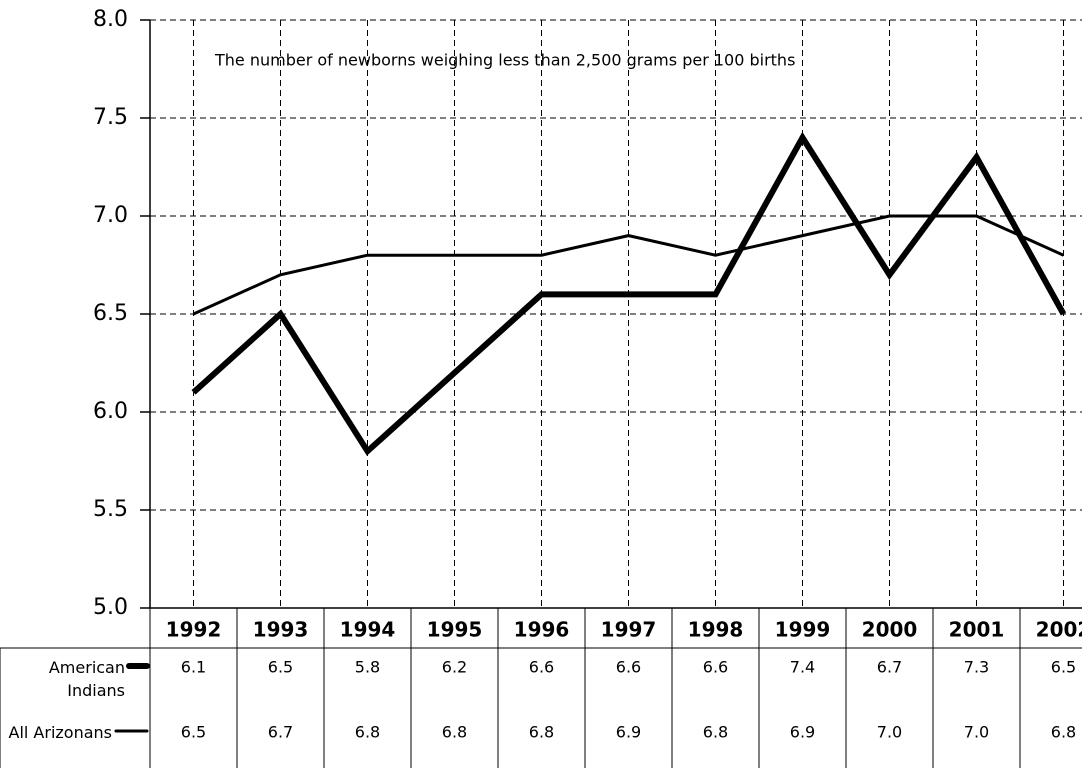 The width and height of the screenshot is (1082, 768). I want to click on y-tick-label: 6.5, so click(110, 313).